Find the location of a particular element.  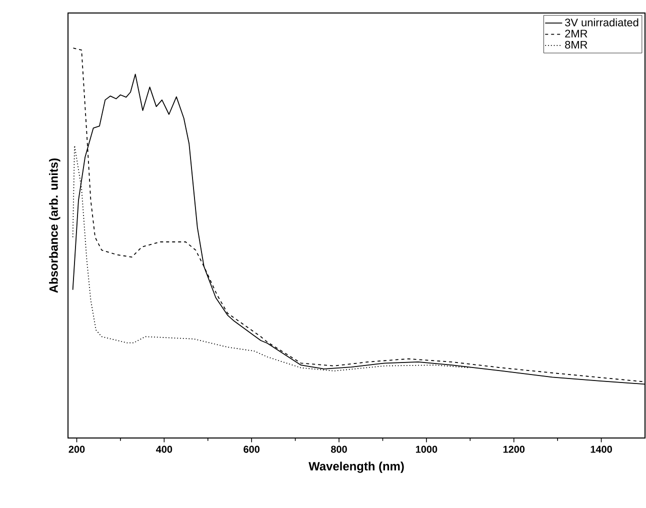

legend-label: 8MR is located at coordinates (576, 44).